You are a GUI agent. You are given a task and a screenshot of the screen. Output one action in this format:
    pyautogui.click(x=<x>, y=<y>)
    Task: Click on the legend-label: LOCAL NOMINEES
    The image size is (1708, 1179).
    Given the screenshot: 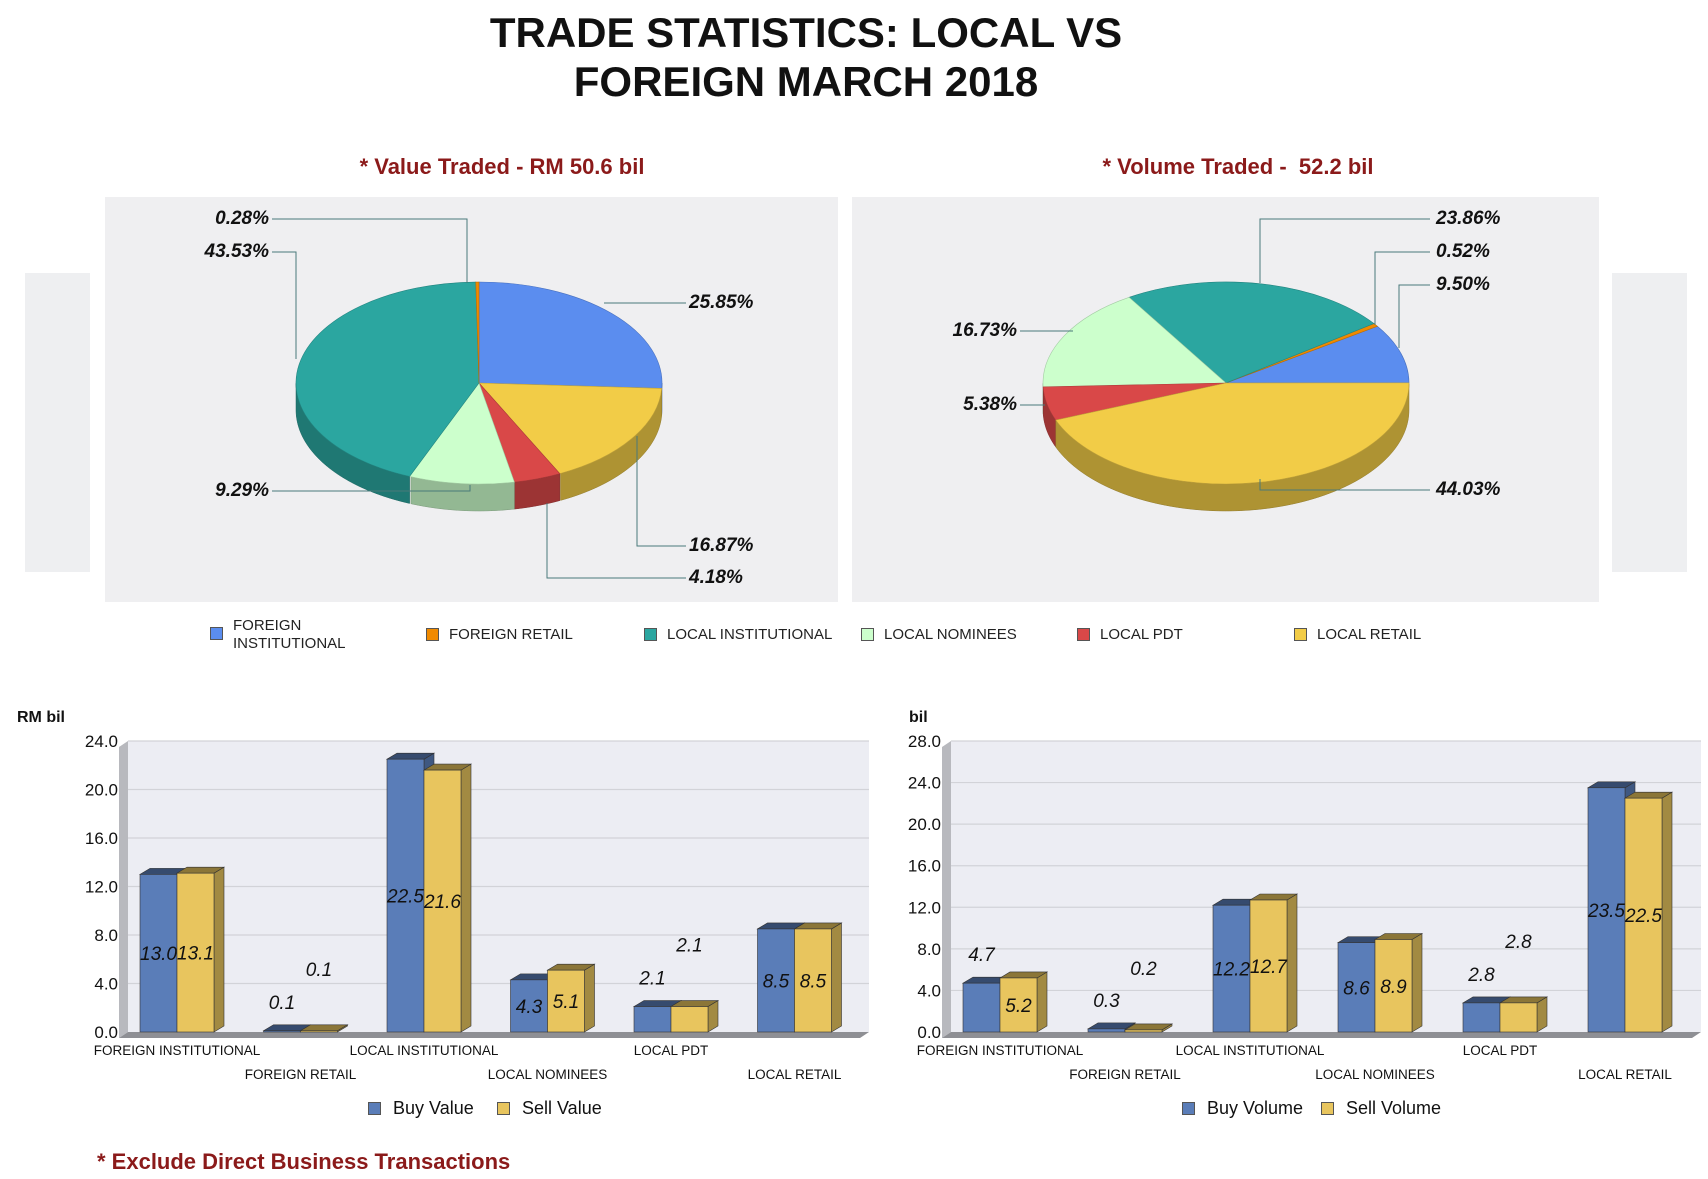 What is the action you would take?
    pyautogui.click(x=950, y=634)
    